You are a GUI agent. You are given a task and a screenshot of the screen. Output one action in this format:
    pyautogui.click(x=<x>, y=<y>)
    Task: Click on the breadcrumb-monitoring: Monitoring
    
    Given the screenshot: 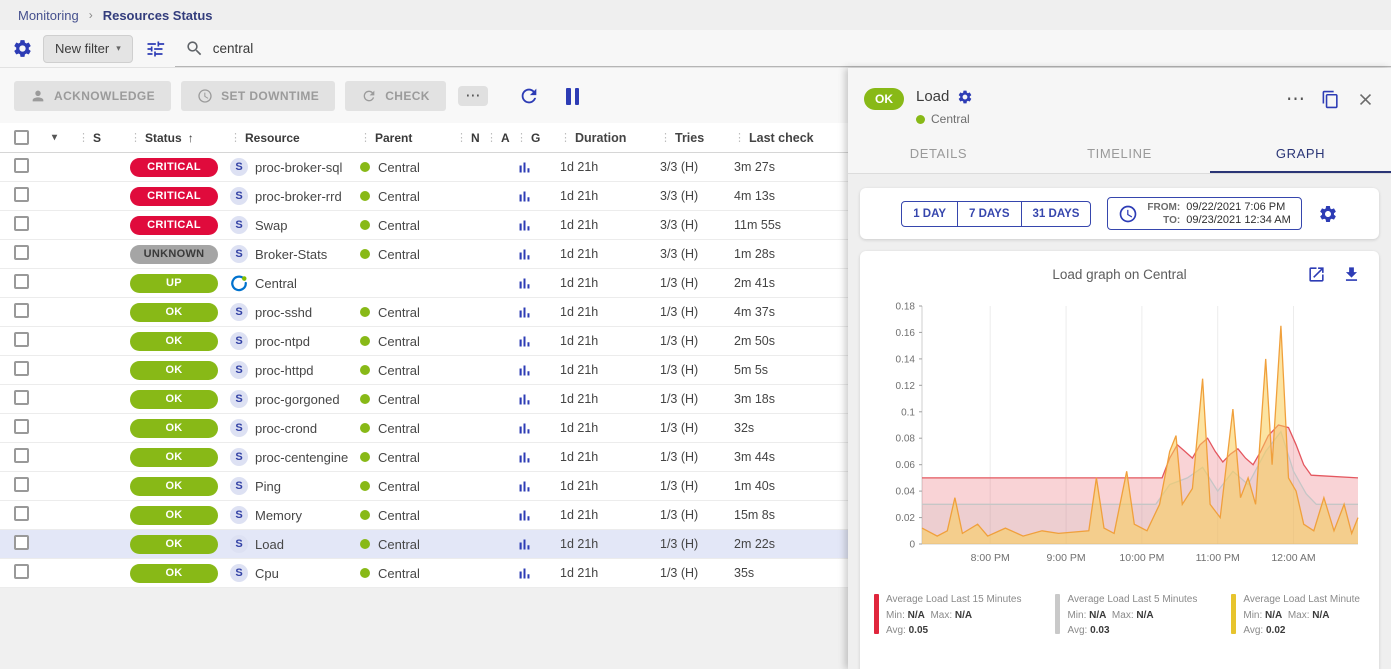 What is the action you would take?
    pyautogui.click(x=48, y=15)
    